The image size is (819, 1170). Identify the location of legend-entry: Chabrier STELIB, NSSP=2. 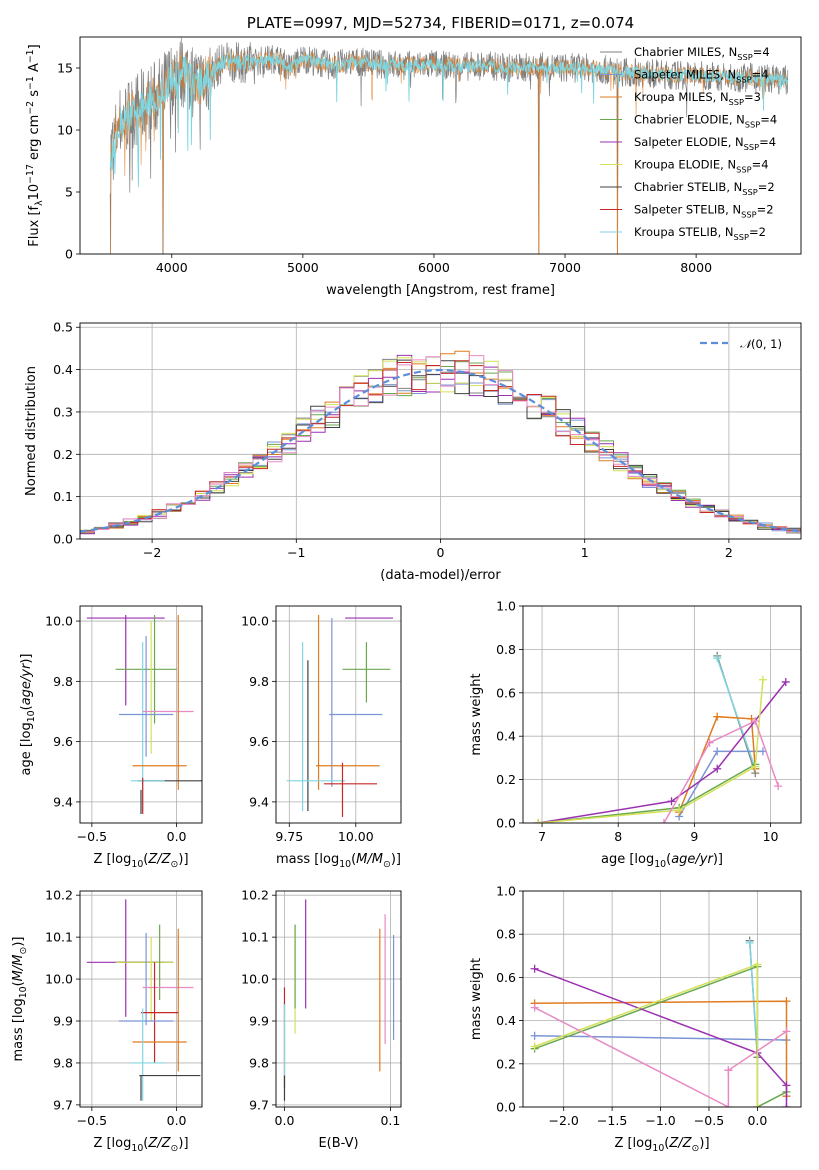
(704, 188).